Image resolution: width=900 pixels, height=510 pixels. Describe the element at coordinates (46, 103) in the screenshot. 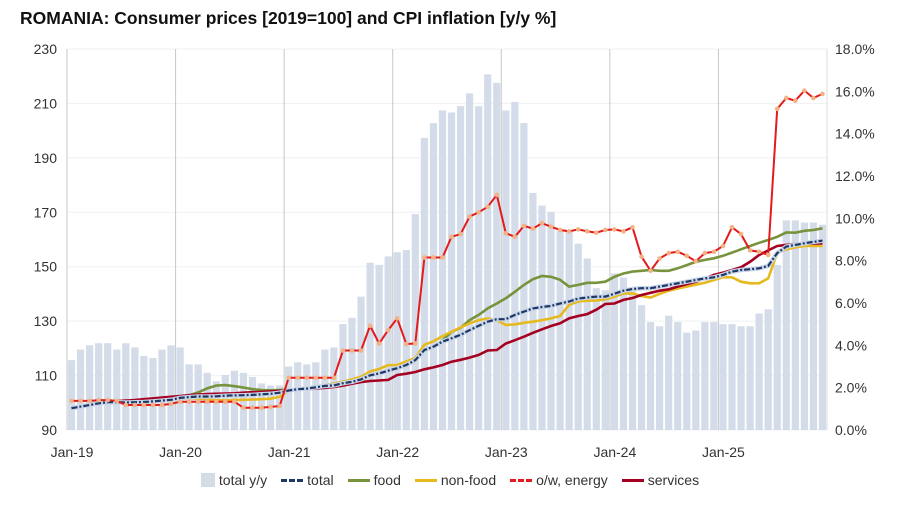

I see `y-left-tick-label: 210` at that location.